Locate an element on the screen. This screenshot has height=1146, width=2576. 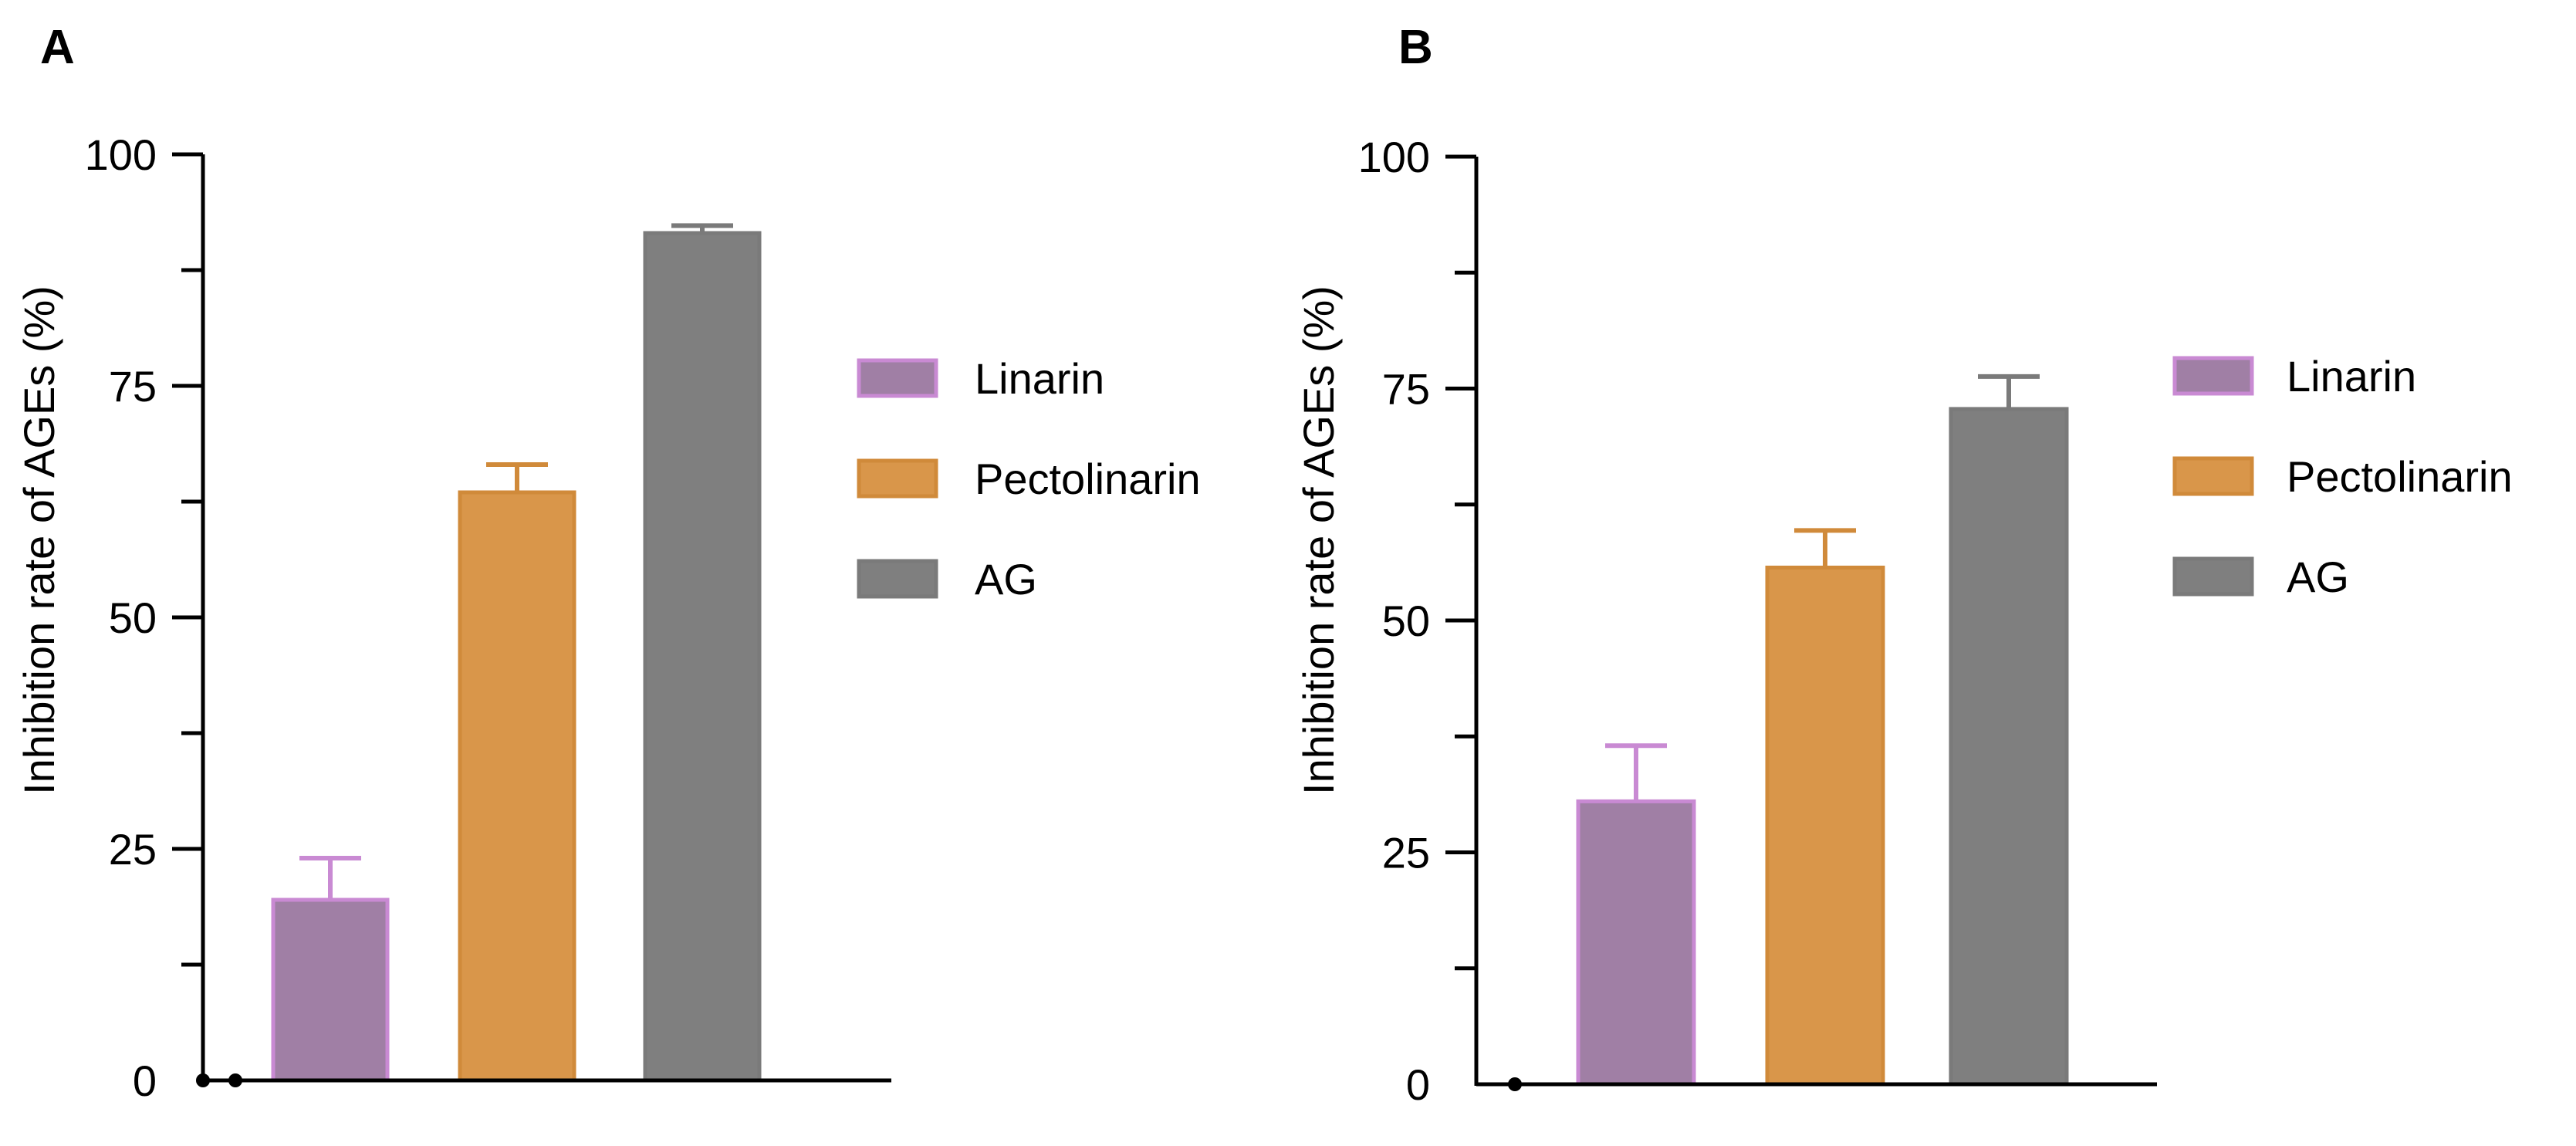
panel-label: A is located at coordinates (57, 47).